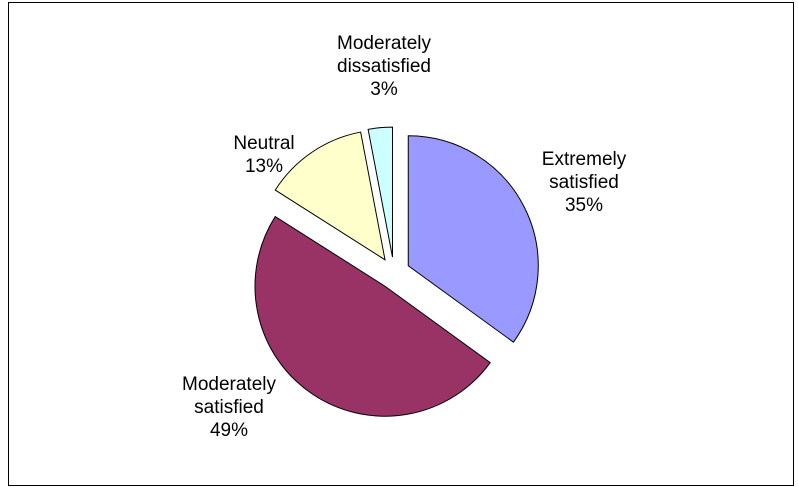 The height and width of the screenshot is (487, 798). I want to click on pie-slice-moderately-dissatisfied, so click(380, 192).